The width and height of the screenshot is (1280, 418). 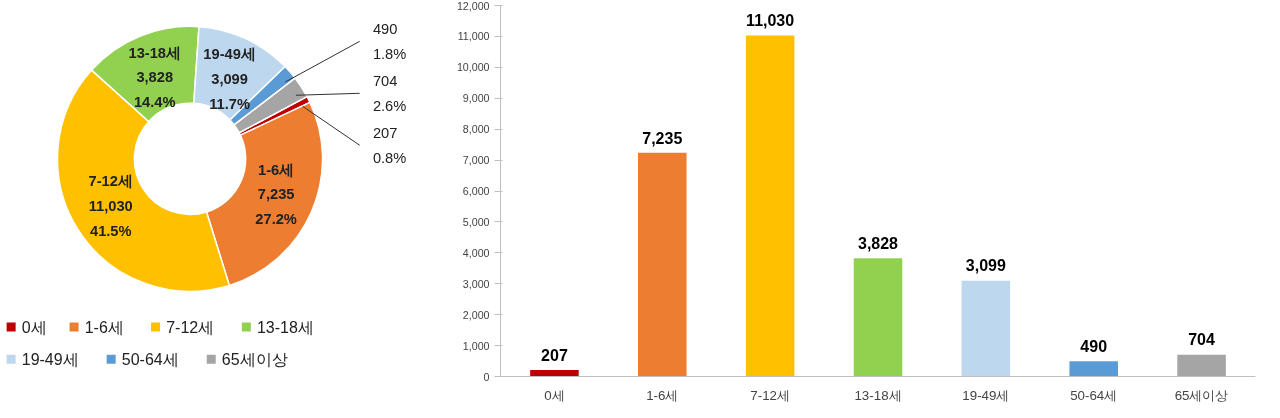 What do you see at coordinates (110, 206) in the screenshot?
I see `data-label: 7-12세 11,030 41.5%` at bounding box center [110, 206].